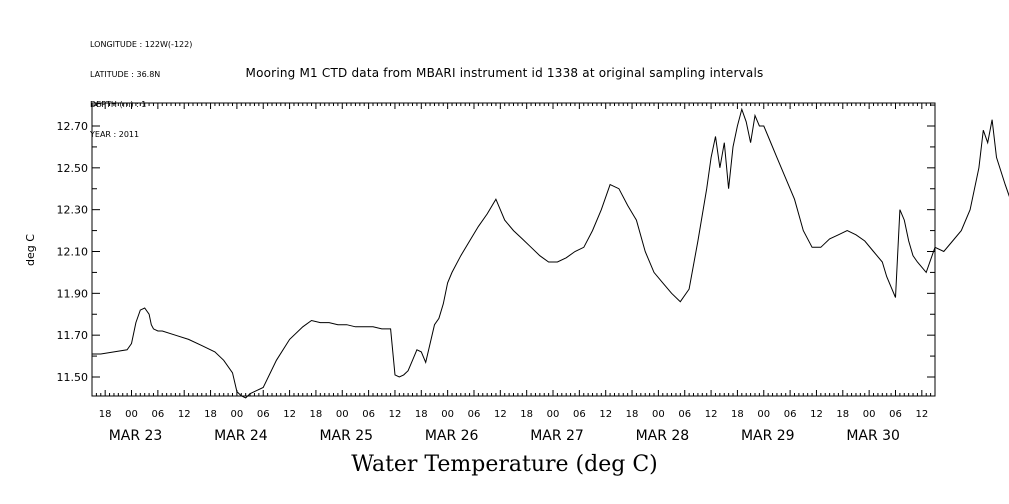  Describe the element at coordinates (452, 436) in the screenshot. I see `x-day-label: MAR 26` at that location.